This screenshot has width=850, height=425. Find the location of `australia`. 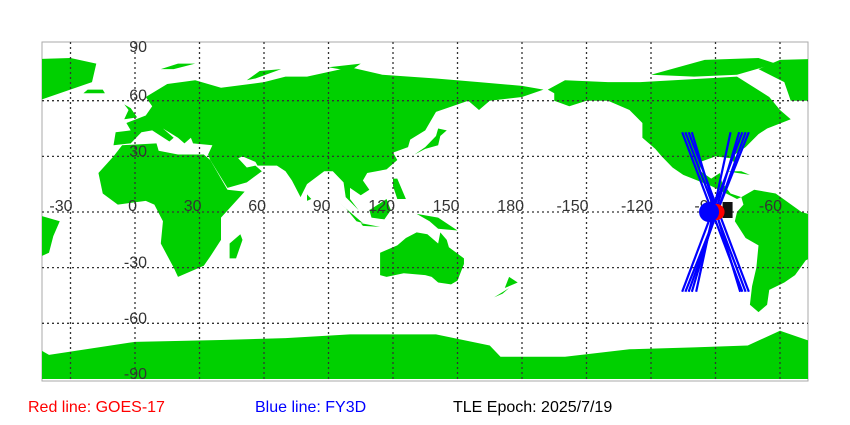

australia is located at coordinates (422, 258).